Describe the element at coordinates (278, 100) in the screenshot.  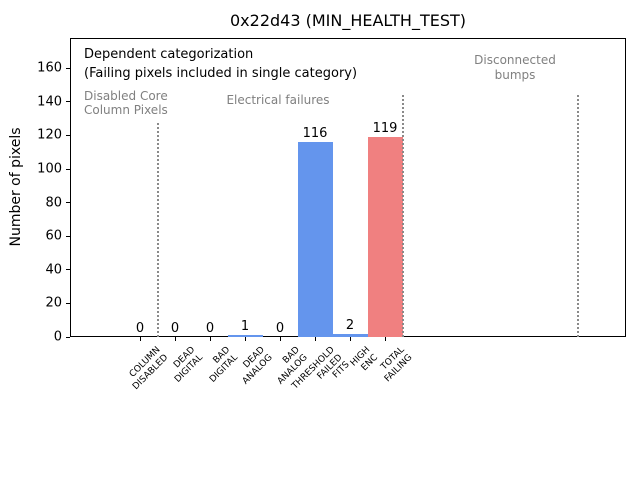
I see `annotation: Electrical failures` at that location.